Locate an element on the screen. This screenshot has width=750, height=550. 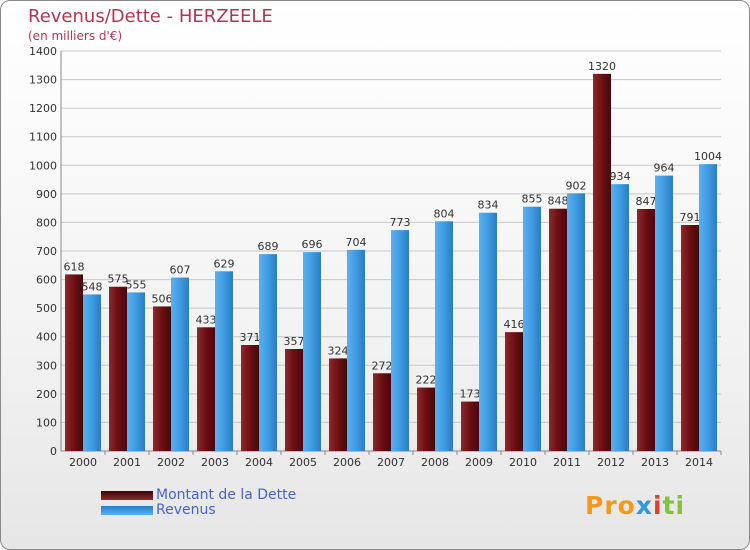
data-label-dette: 357 is located at coordinates (294, 341).